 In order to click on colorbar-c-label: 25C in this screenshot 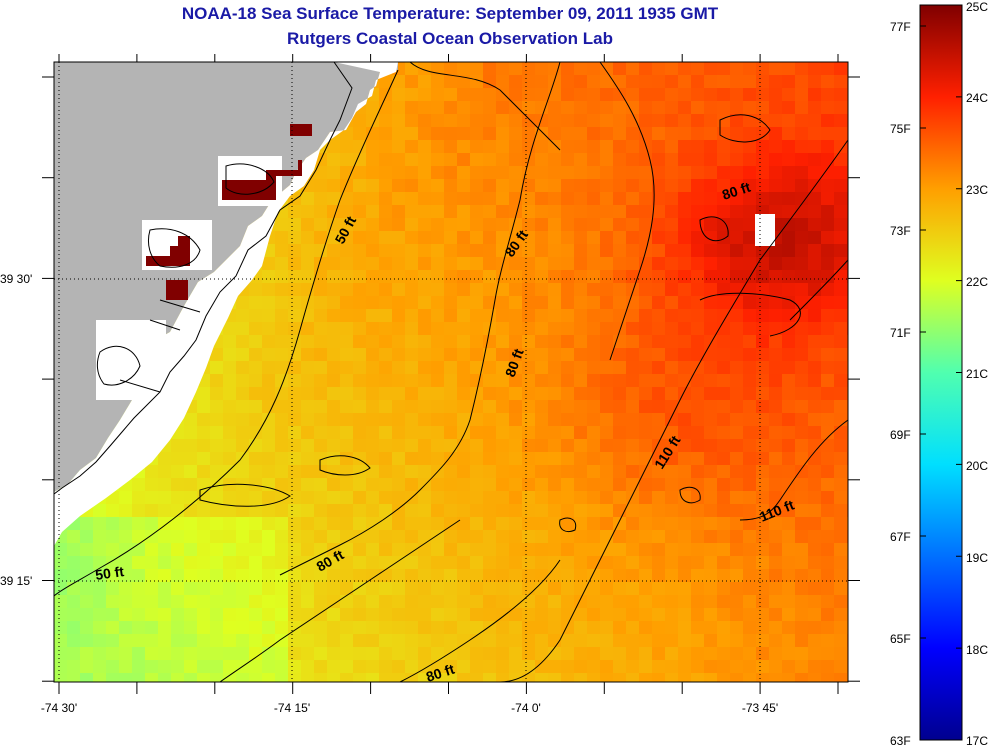, I will do `click(977, 7)`.